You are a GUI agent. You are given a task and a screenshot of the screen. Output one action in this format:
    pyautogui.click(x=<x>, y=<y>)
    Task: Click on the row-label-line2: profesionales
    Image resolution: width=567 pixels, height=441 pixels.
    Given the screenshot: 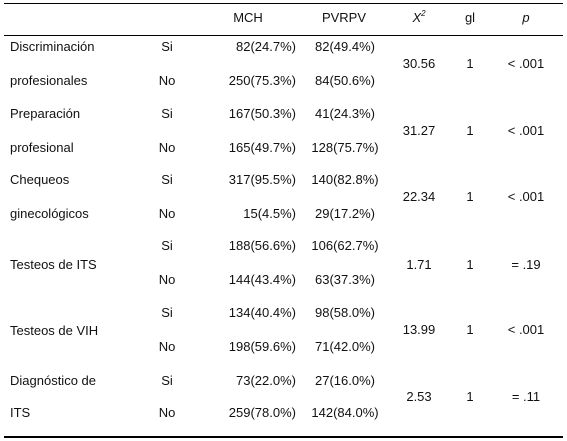 What is the action you would take?
    pyautogui.click(x=49, y=80)
    